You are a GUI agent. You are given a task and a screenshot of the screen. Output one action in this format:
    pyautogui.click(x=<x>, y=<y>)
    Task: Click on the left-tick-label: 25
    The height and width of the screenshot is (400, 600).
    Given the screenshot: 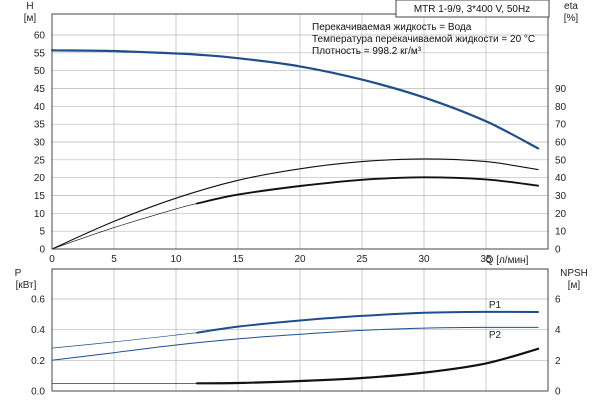 What is the action you would take?
    pyautogui.click(x=40, y=160)
    